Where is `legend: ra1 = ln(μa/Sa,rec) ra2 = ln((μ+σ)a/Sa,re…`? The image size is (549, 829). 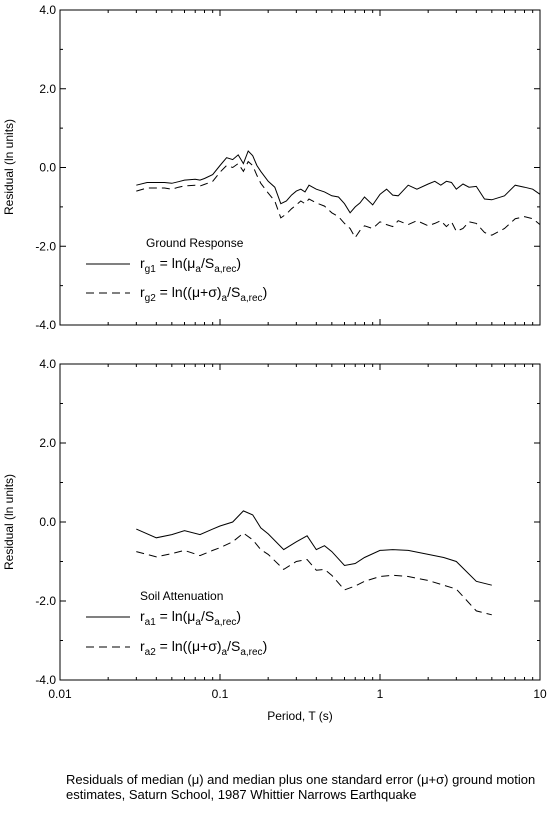
legend: ra1 = ln(μa/Sa,rec) ra2 = ln((μ+σ)a/Sa,re… is located at coordinates (176, 633).